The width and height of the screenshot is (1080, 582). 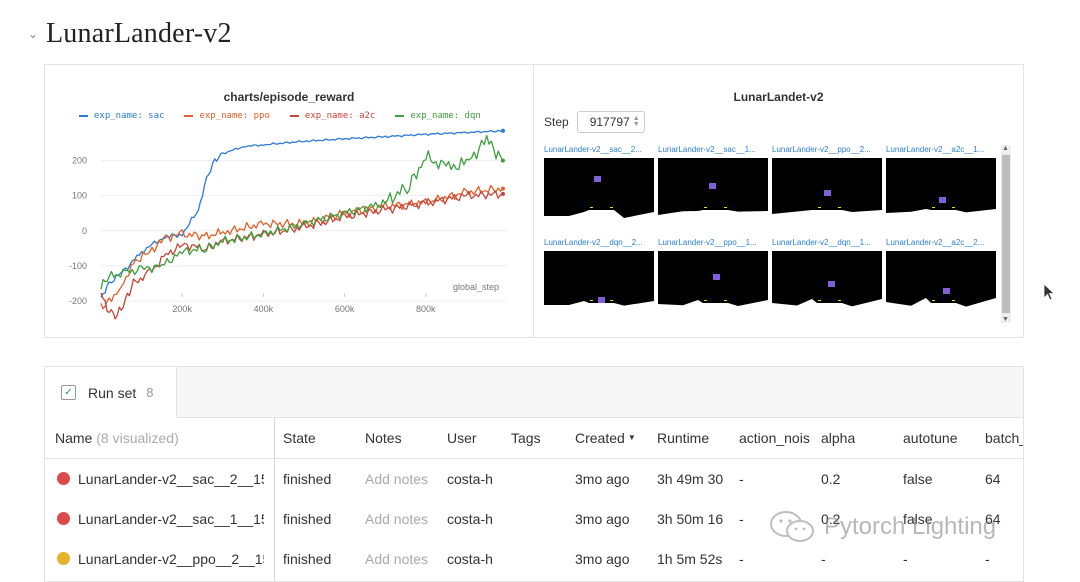 What do you see at coordinates (930, 438) in the screenshot?
I see `column-header-autotune: autotune` at bounding box center [930, 438].